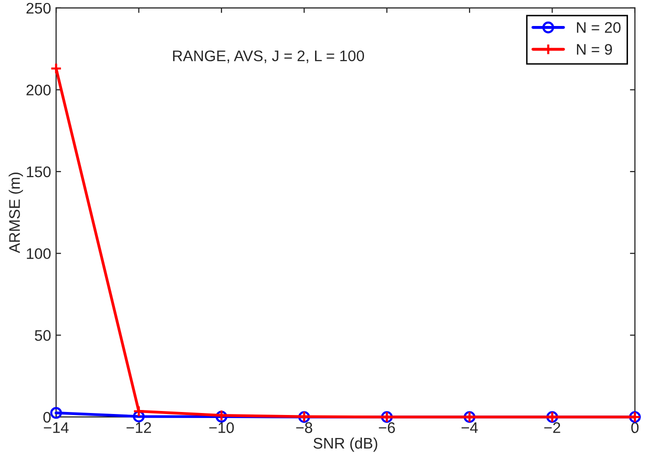 The height and width of the screenshot is (468, 660). Describe the element at coordinates (38, 172) in the screenshot. I see `y-tick-label: 150` at that location.